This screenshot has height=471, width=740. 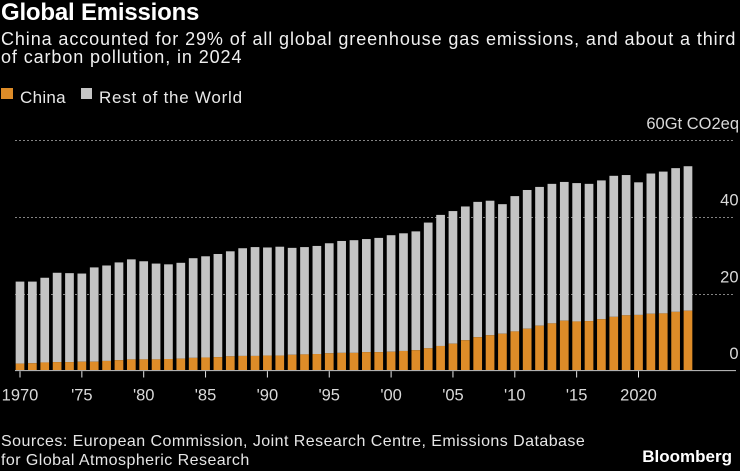 I want to click on svg-text: '75, so click(x=82, y=396).